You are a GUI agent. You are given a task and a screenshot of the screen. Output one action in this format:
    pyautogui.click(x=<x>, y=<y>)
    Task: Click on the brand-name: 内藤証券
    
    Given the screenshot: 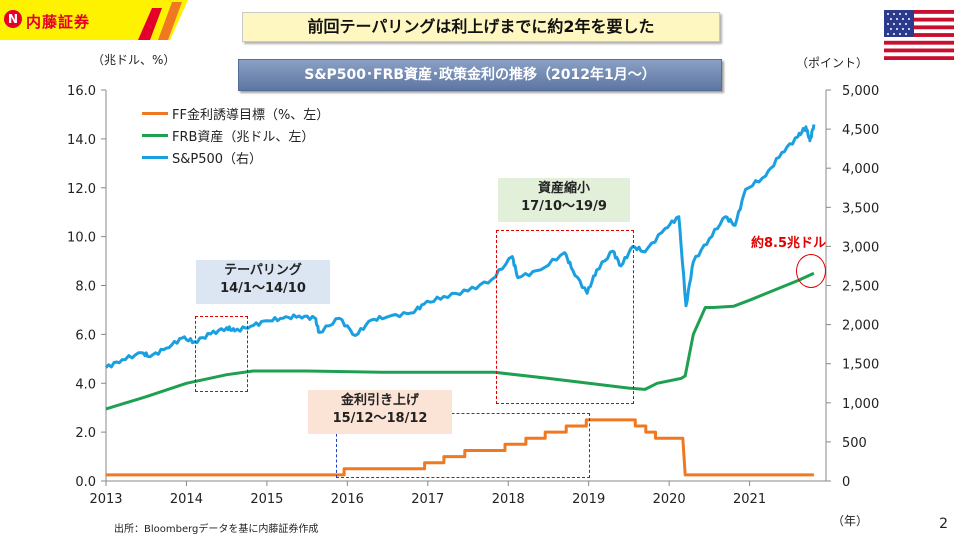 What is the action you would take?
    pyautogui.click(x=58, y=22)
    